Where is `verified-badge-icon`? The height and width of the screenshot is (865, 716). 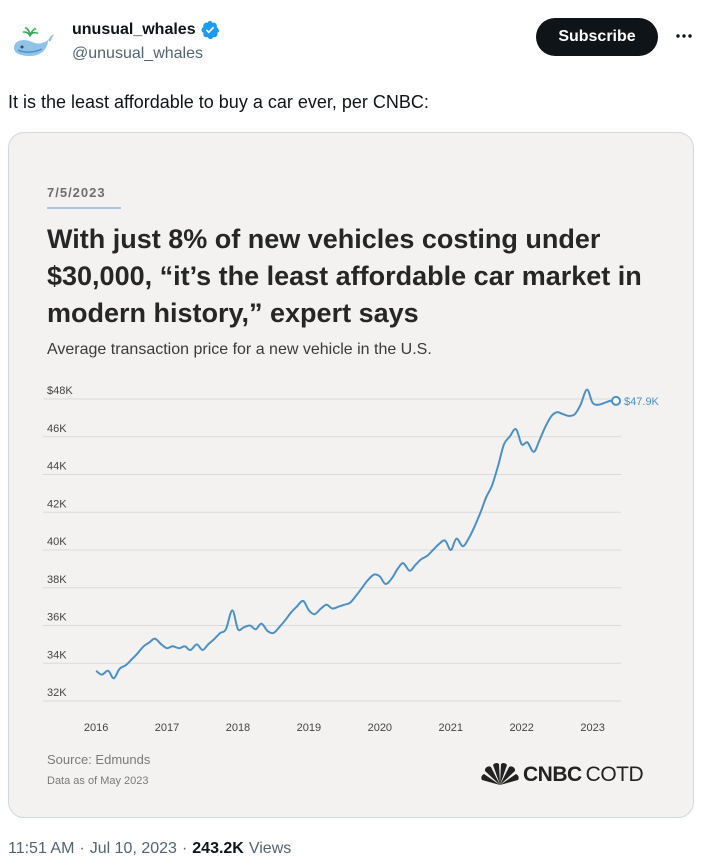 verified-badge-icon is located at coordinates (210, 30).